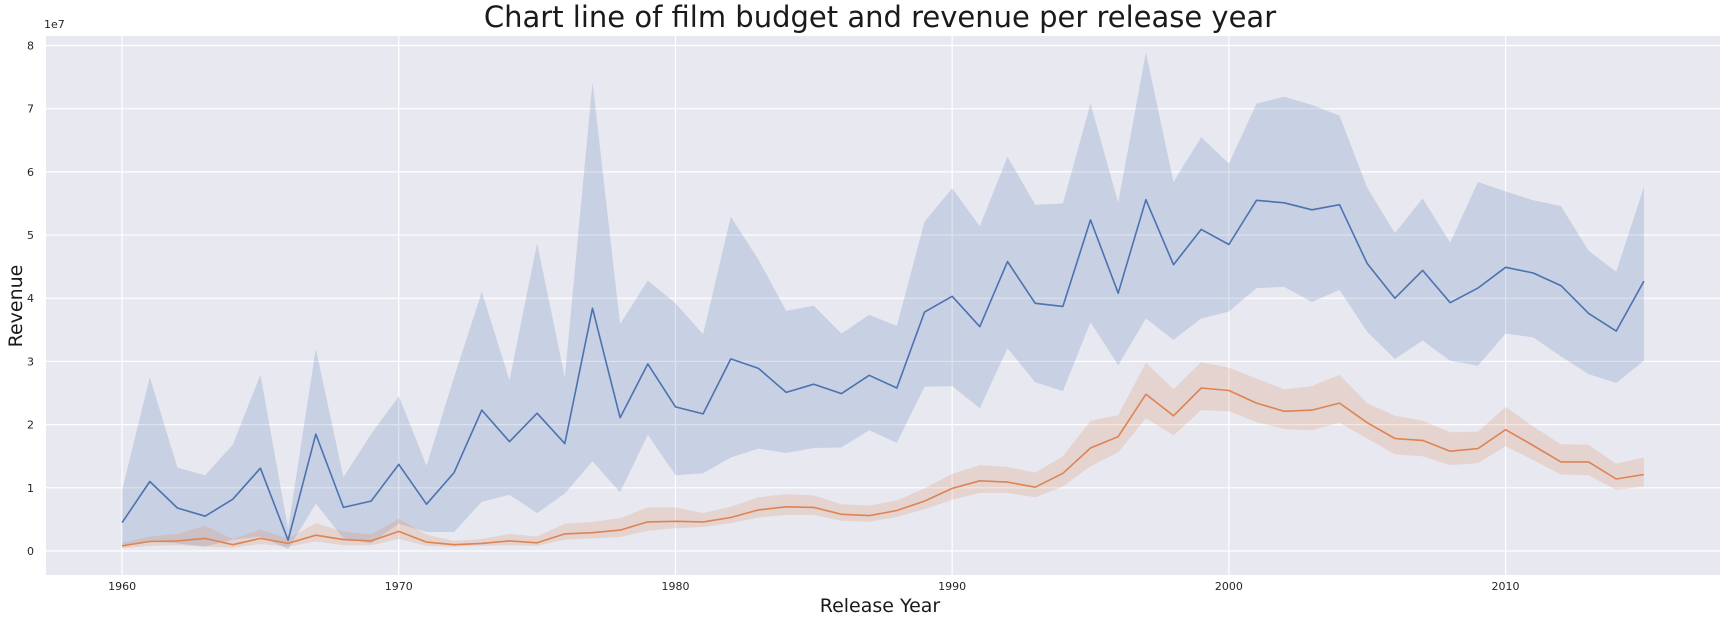 The height and width of the screenshot is (625, 1726). What do you see at coordinates (54, 24) in the screenshot?
I see `y-axis-offset-label: 1e7` at bounding box center [54, 24].